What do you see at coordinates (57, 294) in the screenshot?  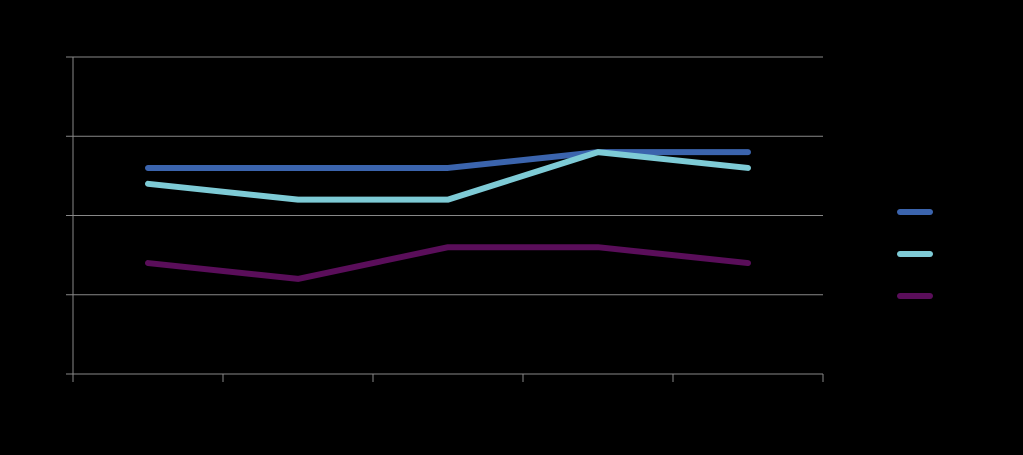 I see `y-tick-label: 1` at bounding box center [57, 294].